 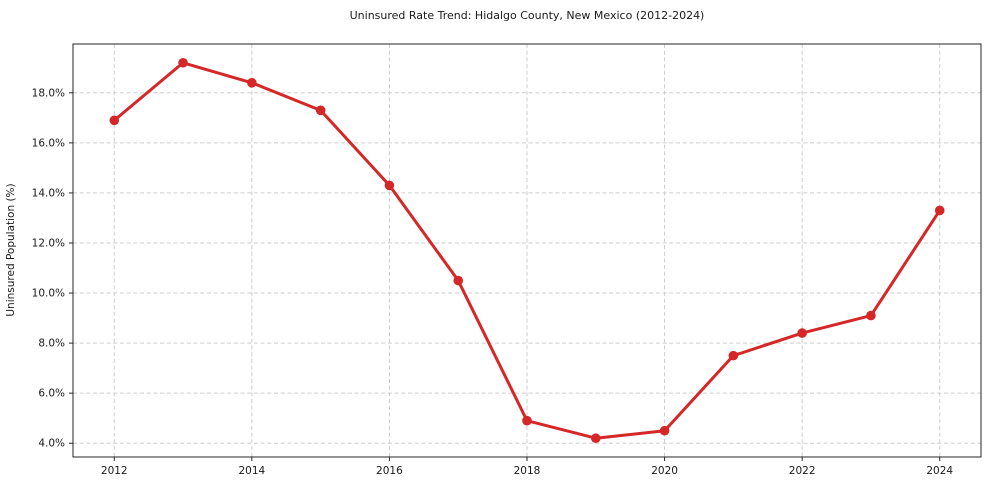 What do you see at coordinates (51, 394) in the screenshot?
I see `y-tick-label: 6.0%` at bounding box center [51, 394].